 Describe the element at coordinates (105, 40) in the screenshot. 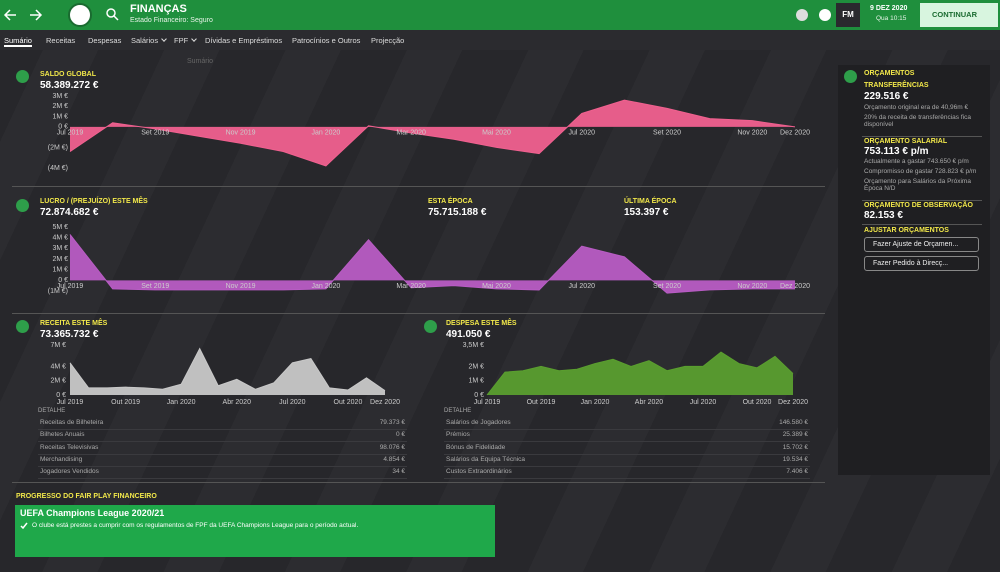

I see `tab: Despesas` at that location.